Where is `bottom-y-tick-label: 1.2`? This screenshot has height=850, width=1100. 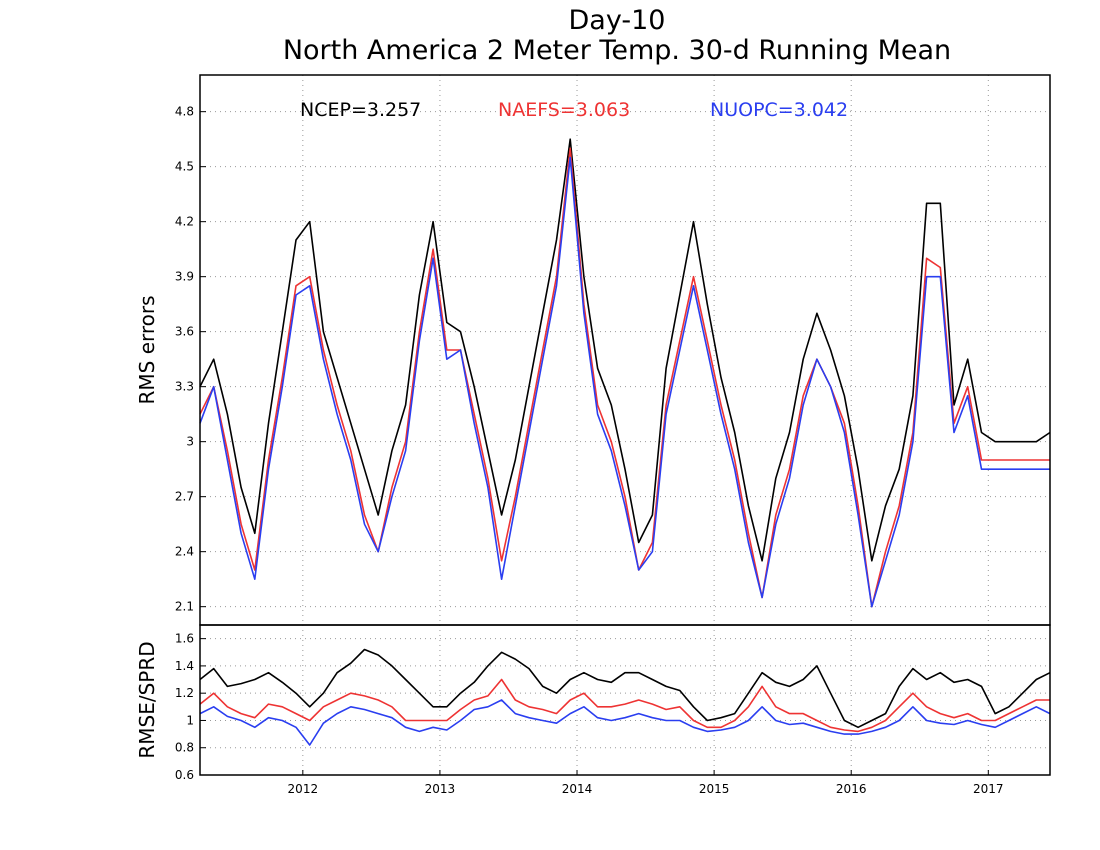 bottom-y-tick-label: 1.2 is located at coordinates (184, 693).